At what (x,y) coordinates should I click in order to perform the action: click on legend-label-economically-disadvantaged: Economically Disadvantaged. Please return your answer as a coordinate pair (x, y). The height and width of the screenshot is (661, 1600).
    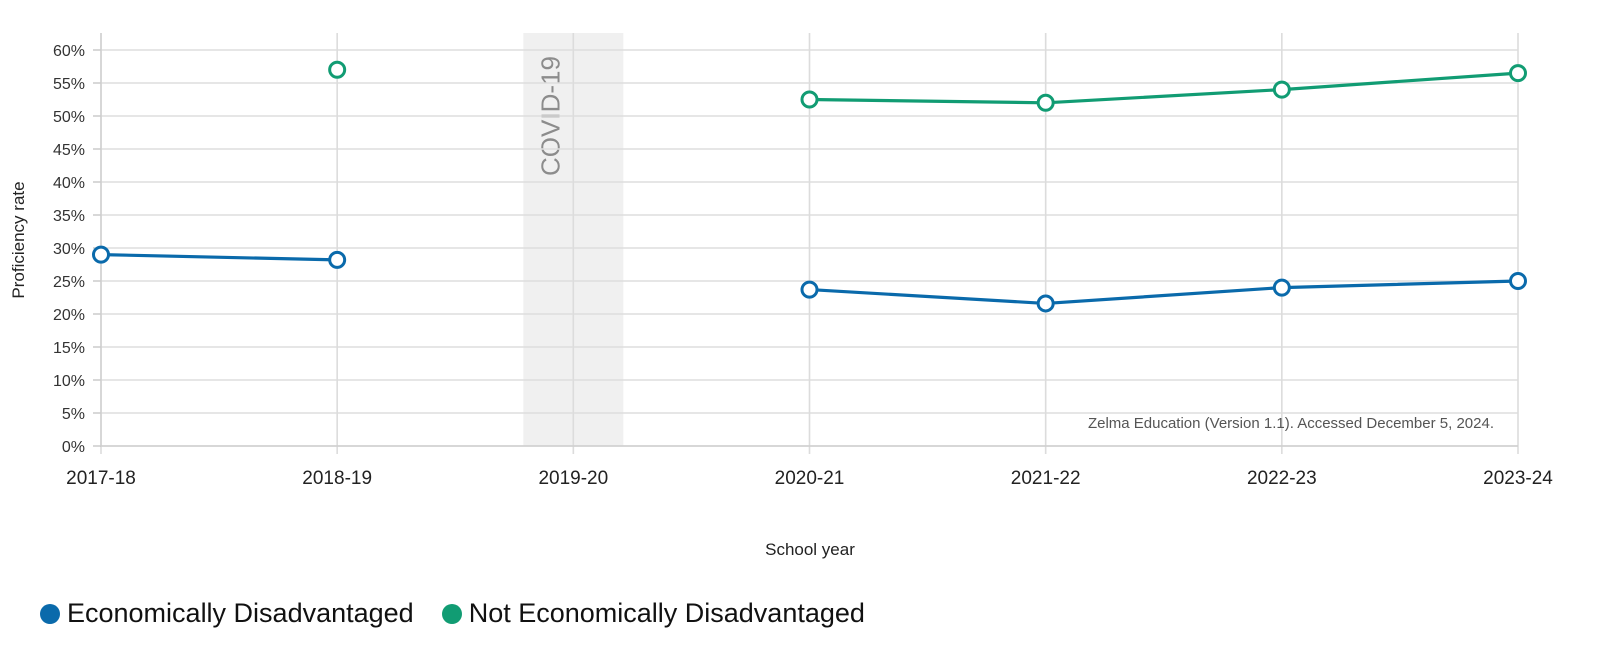
    Looking at the image, I should click on (240, 613).